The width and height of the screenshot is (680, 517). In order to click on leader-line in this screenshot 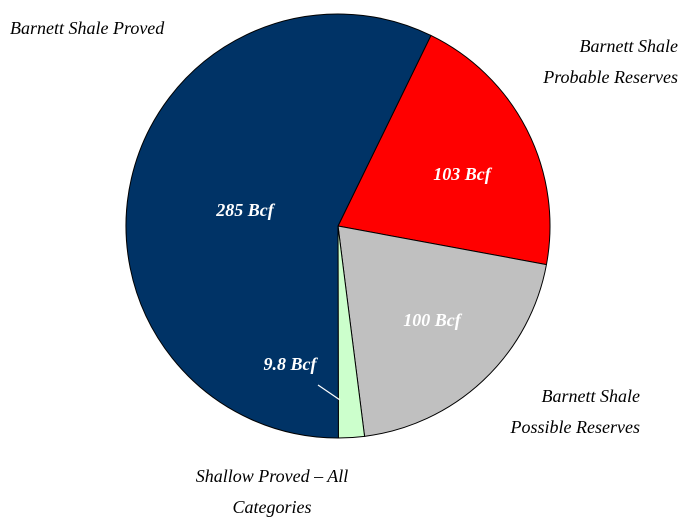, I will do `click(329, 392)`.